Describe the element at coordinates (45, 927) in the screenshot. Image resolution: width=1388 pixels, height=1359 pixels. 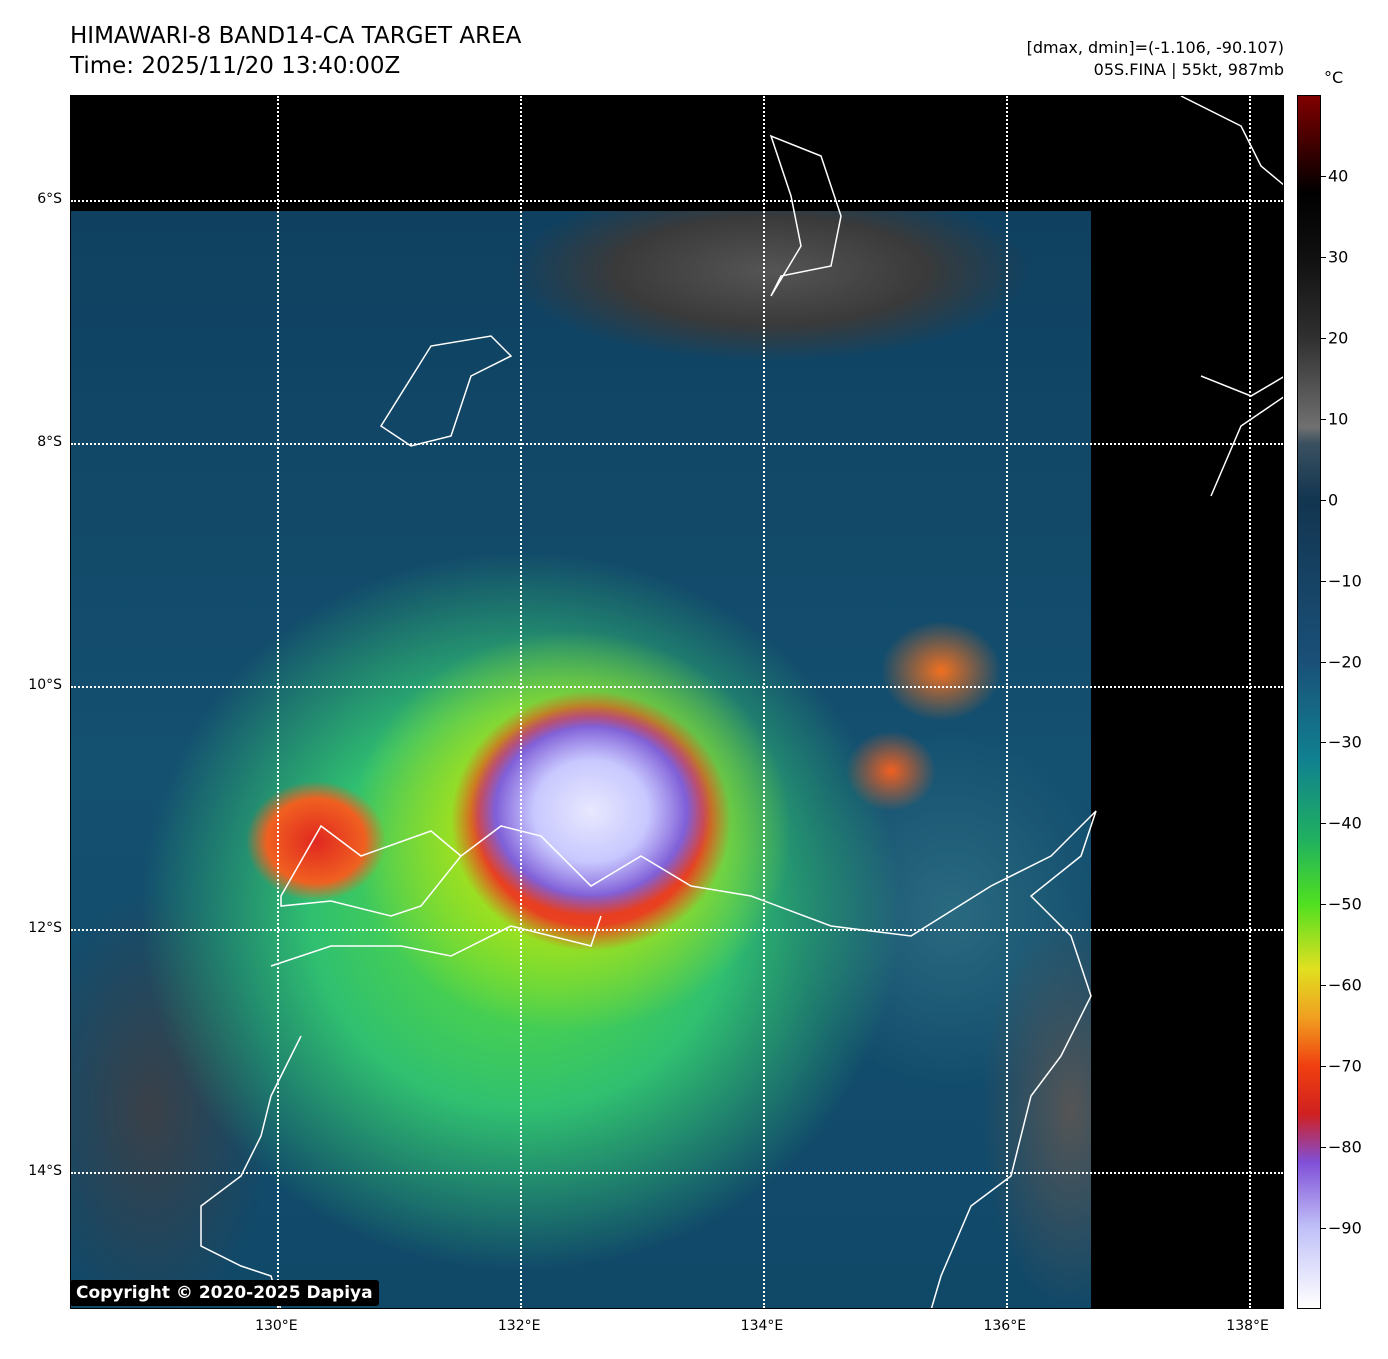
I see `lat-label: 12°S` at that location.